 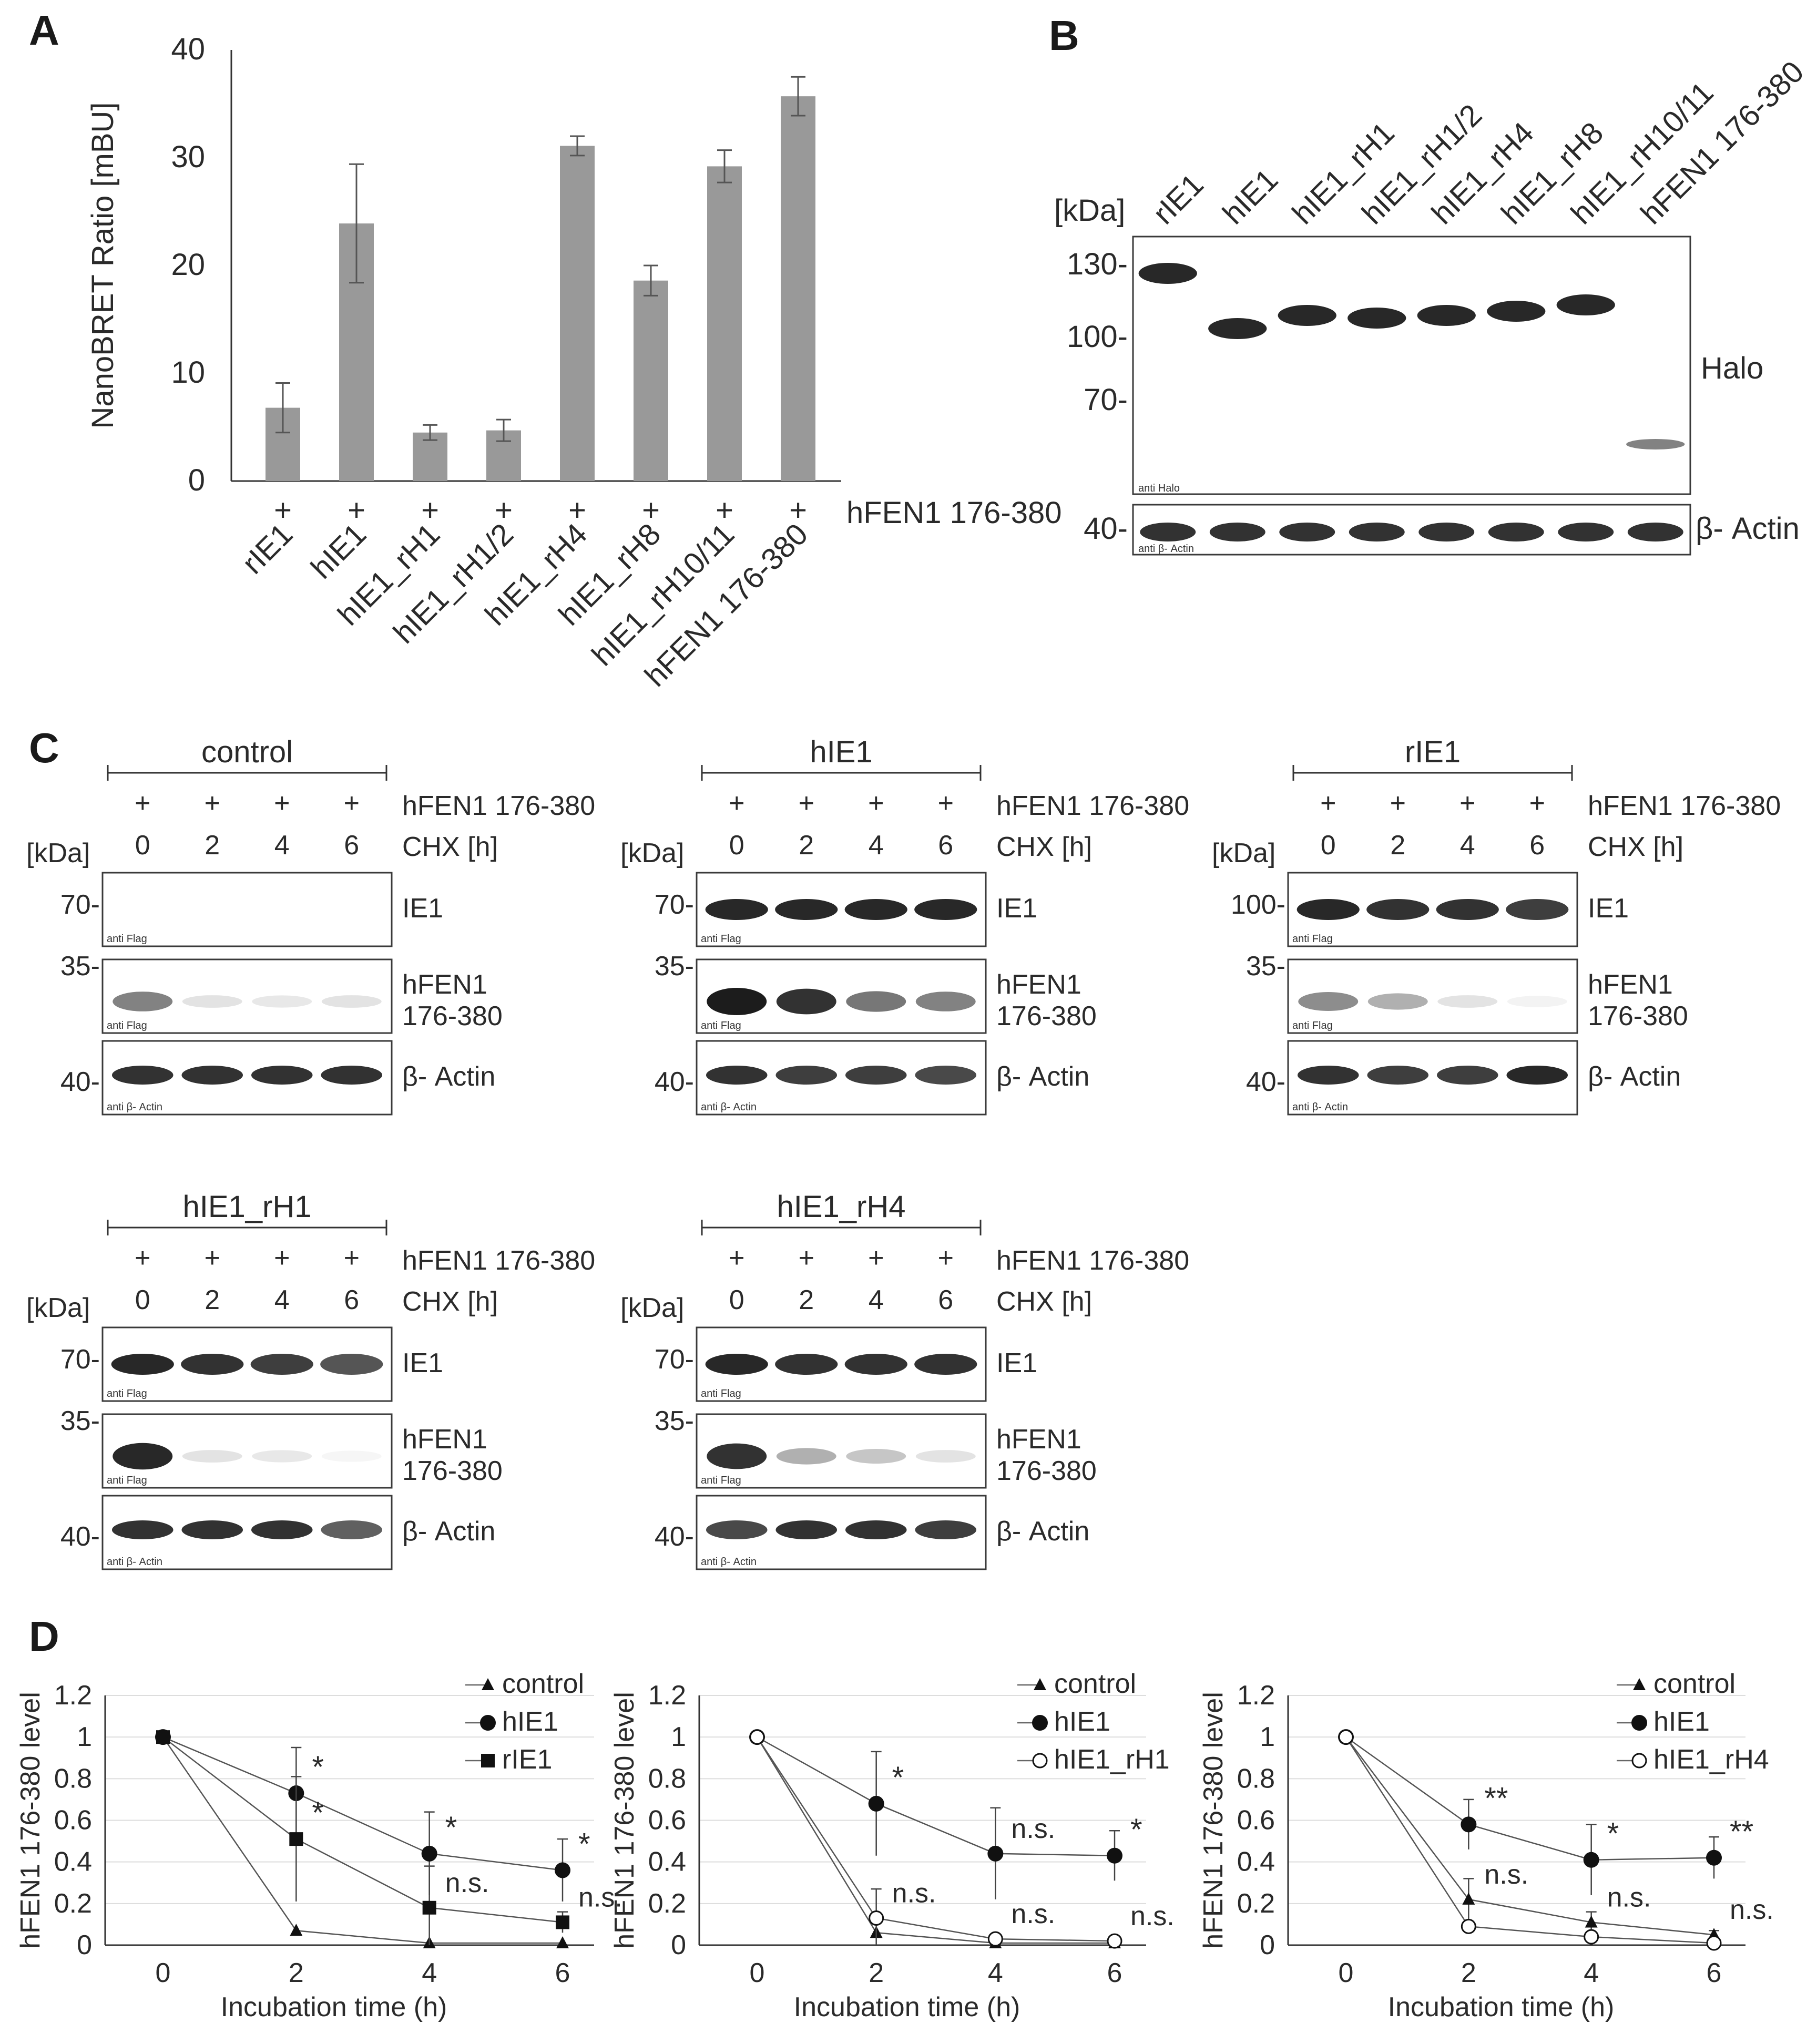 What do you see at coordinates (73, 1820) in the screenshot?
I see `d-y-tick-label: 0.6` at bounding box center [73, 1820].